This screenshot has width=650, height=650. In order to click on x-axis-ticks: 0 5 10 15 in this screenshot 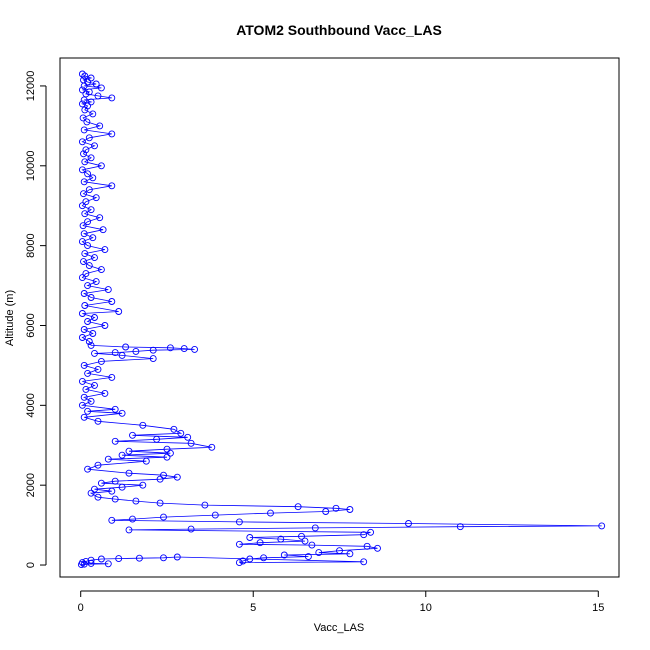, I will do `click(341, 602)`.